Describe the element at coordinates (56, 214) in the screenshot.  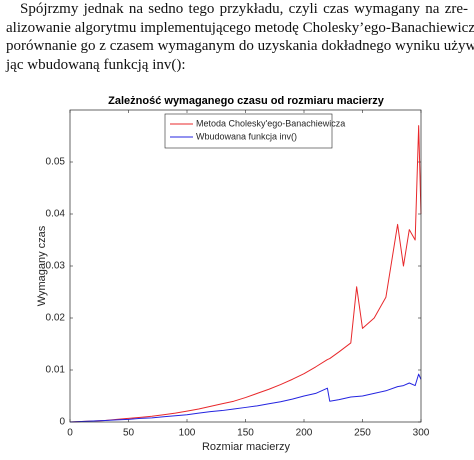
I see `y-tick-label: 0.04` at that location.